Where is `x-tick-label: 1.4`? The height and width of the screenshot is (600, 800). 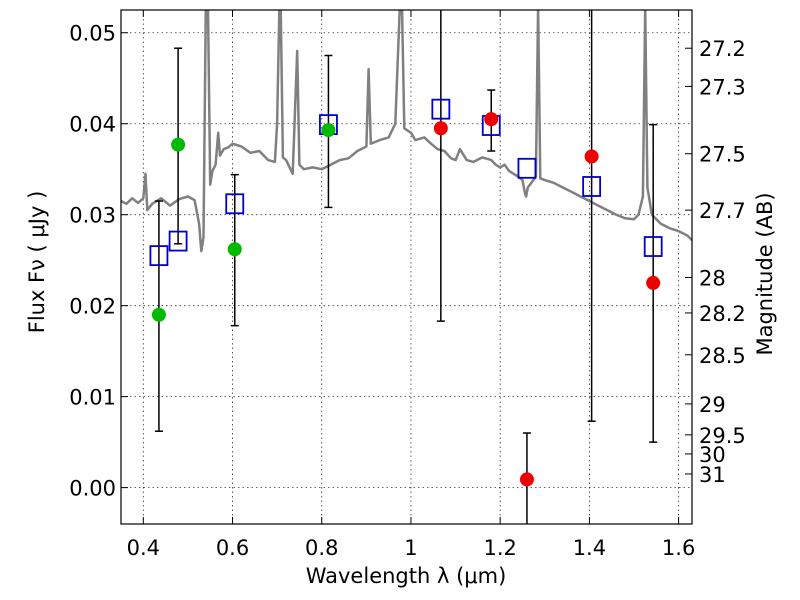
x-tick-label: 1.4 is located at coordinates (589, 548).